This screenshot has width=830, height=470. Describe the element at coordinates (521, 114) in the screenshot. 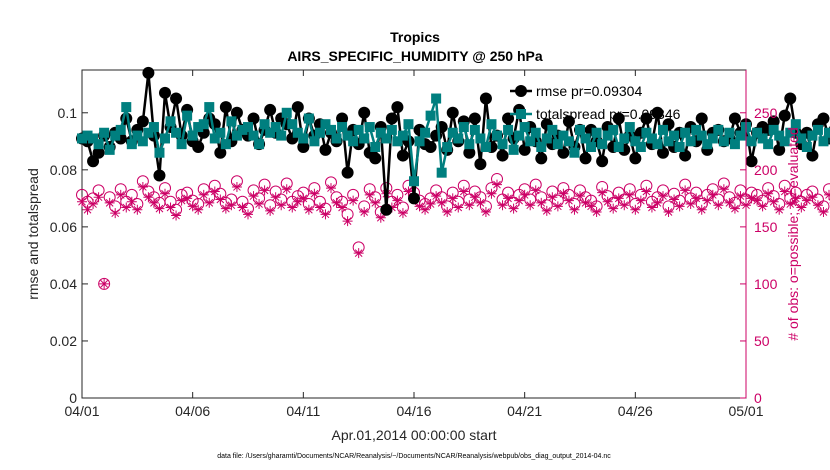

I see `legend-spread-marker` at that location.